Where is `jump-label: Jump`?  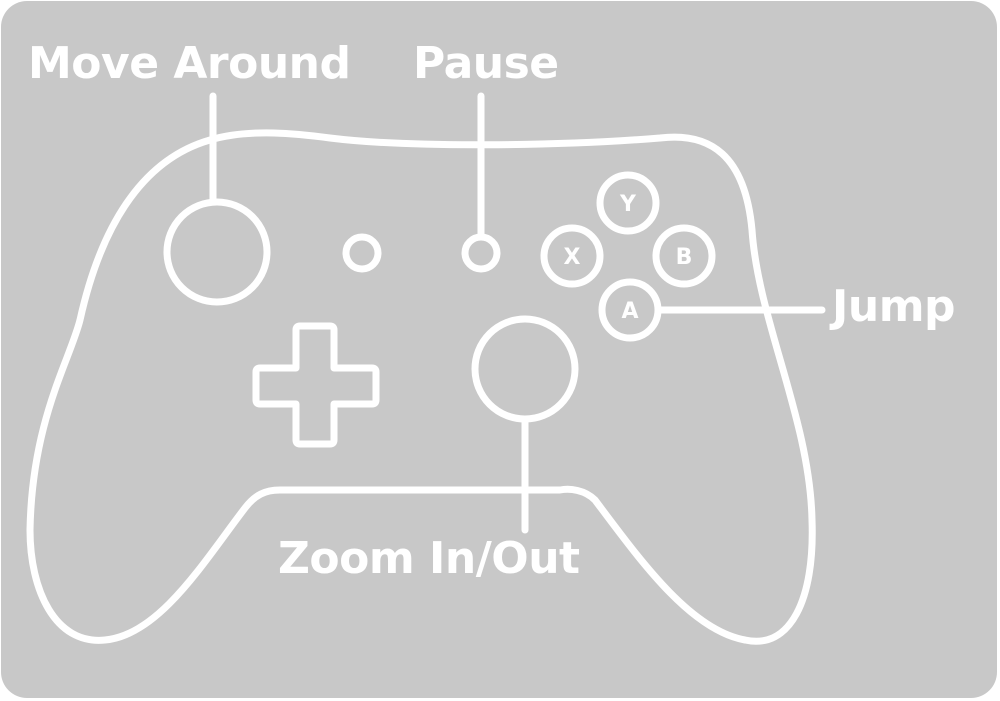 jump-label: Jump is located at coordinates (894, 306).